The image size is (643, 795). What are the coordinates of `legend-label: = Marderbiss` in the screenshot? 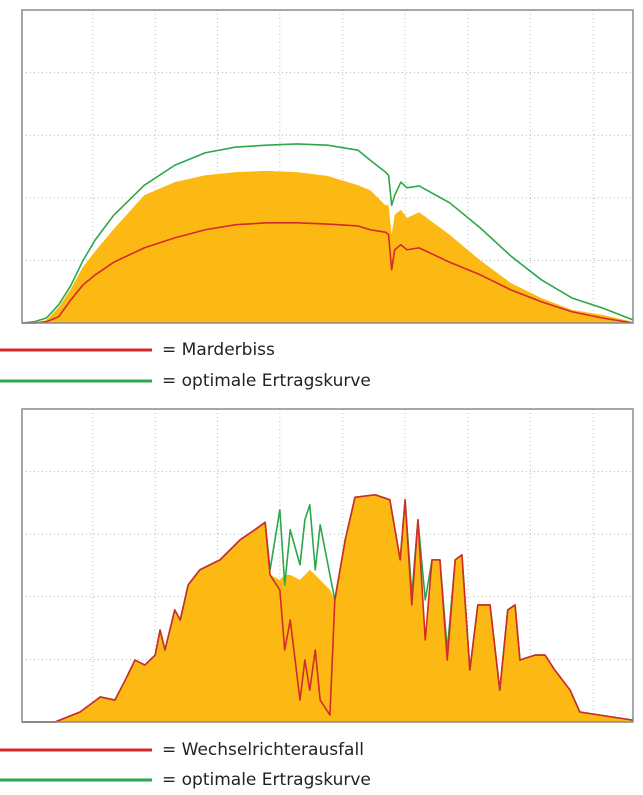 It's located at (218, 350).